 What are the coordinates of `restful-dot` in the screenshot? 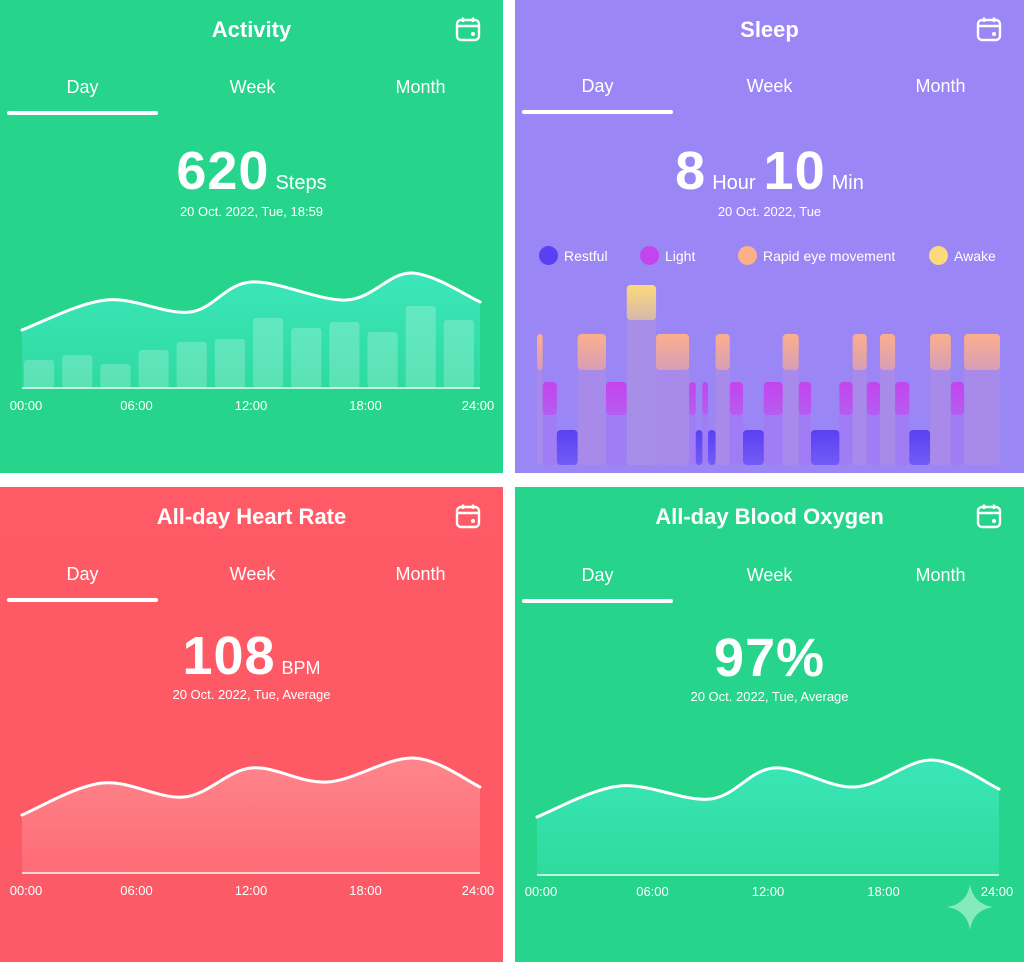 It's located at (548, 255).